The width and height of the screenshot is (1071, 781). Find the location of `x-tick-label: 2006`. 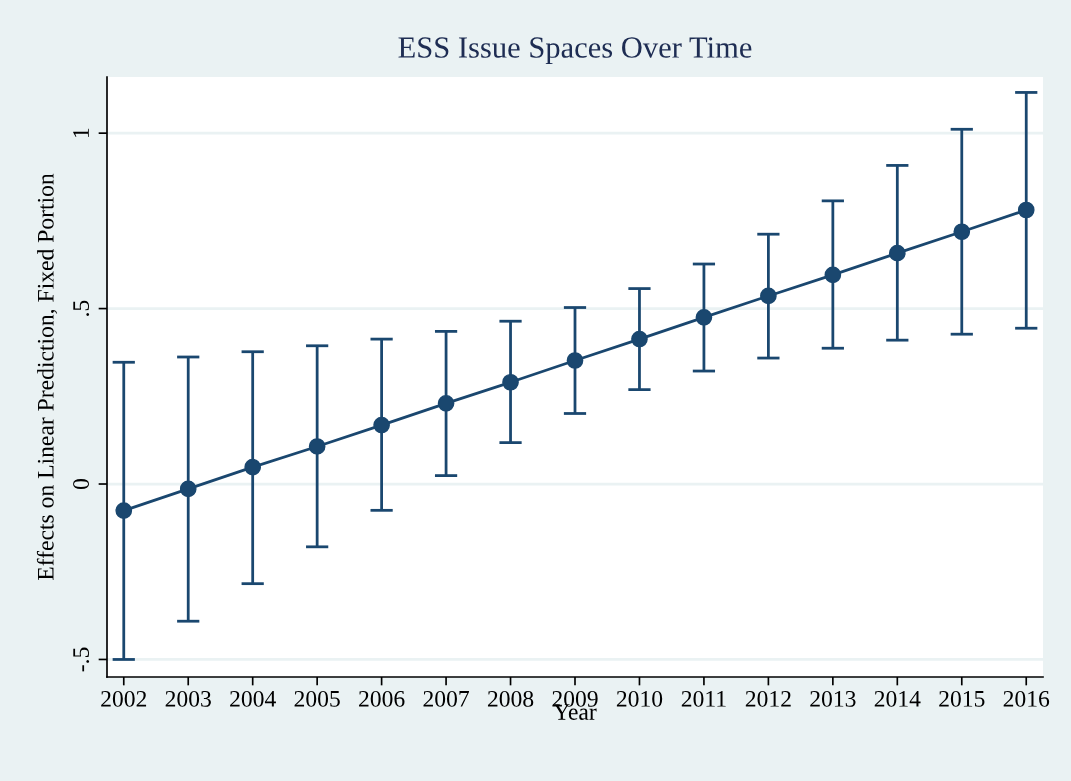

x-tick-label: 2006 is located at coordinates (382, 698).